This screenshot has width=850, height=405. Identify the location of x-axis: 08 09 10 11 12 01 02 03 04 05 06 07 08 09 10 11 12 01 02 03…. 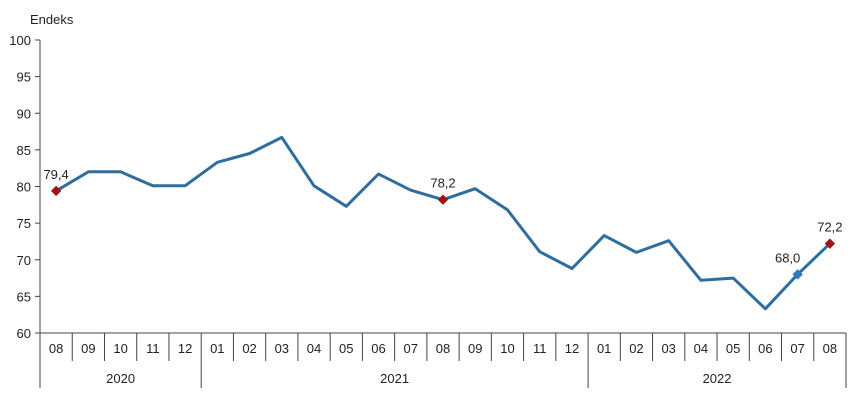
(443, 360).